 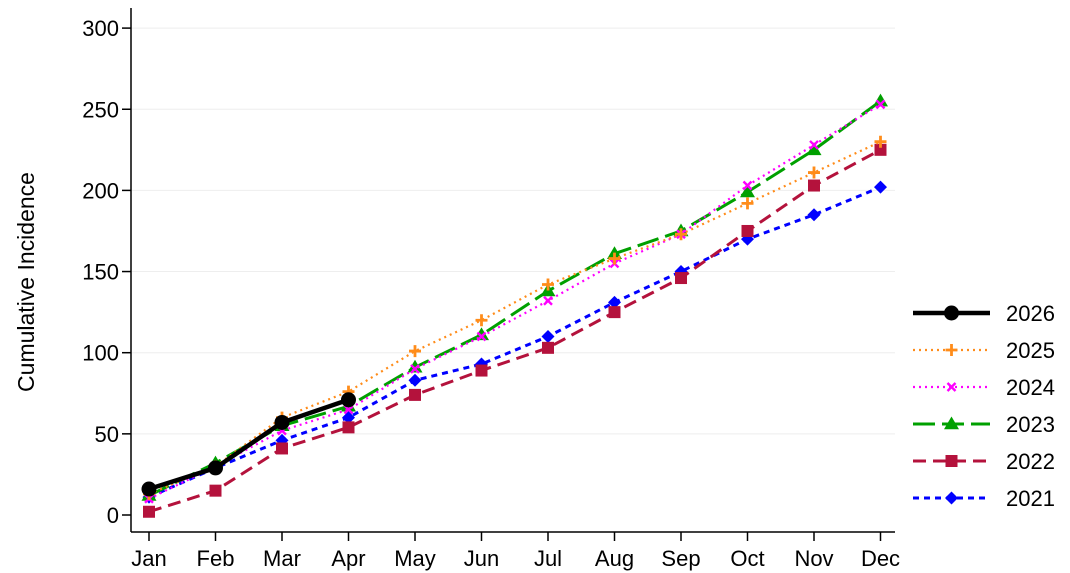 I want to click on x-tick-label: Jan, so click(x=148, y=558).